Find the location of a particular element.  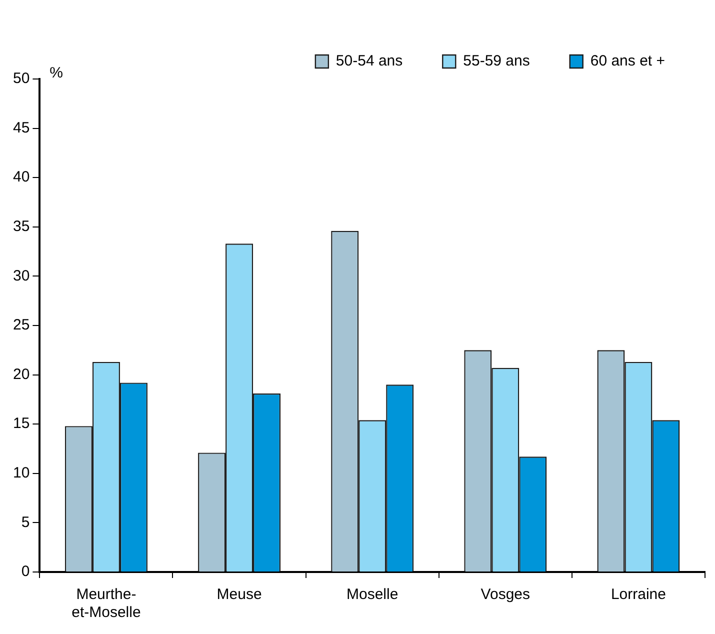

x-tick-label: Lorraine is located at coordinates (638, 595).